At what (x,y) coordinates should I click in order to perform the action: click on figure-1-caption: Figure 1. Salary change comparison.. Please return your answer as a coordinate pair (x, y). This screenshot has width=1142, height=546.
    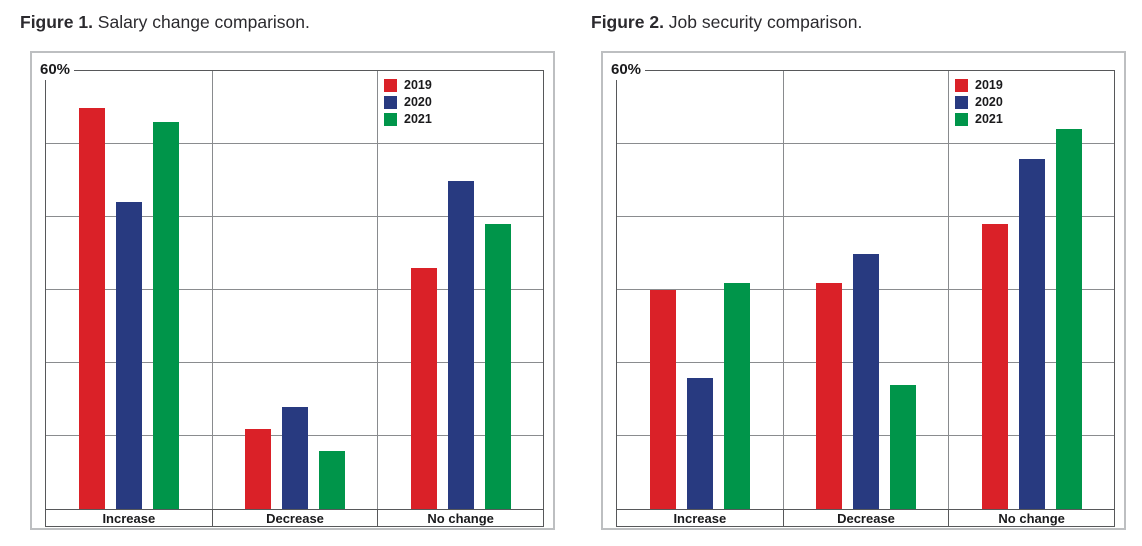
    Looking at the image, I should click on (165, 22).